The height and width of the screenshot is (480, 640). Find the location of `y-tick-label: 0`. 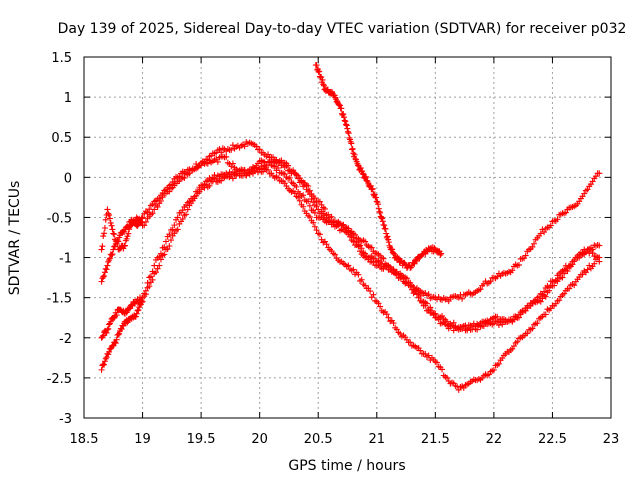

y-tick-label: 0 is located at coordinates (68, 178).